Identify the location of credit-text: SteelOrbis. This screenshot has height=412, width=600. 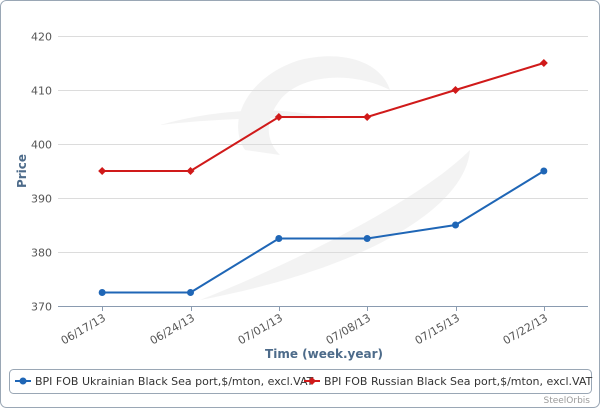
(566, 401).